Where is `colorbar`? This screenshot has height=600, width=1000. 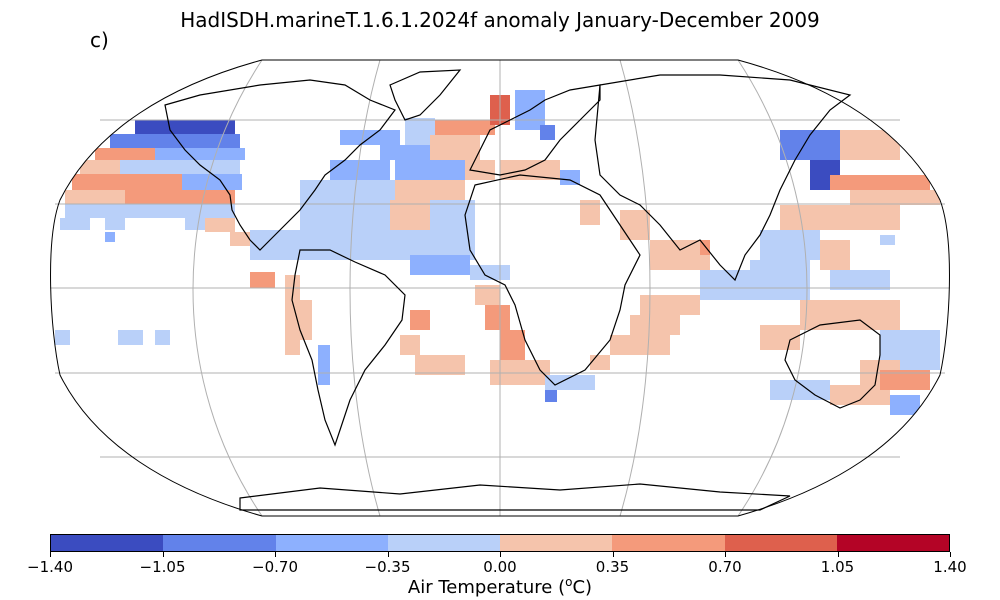 colorbar is located at coordinates (500, 543).